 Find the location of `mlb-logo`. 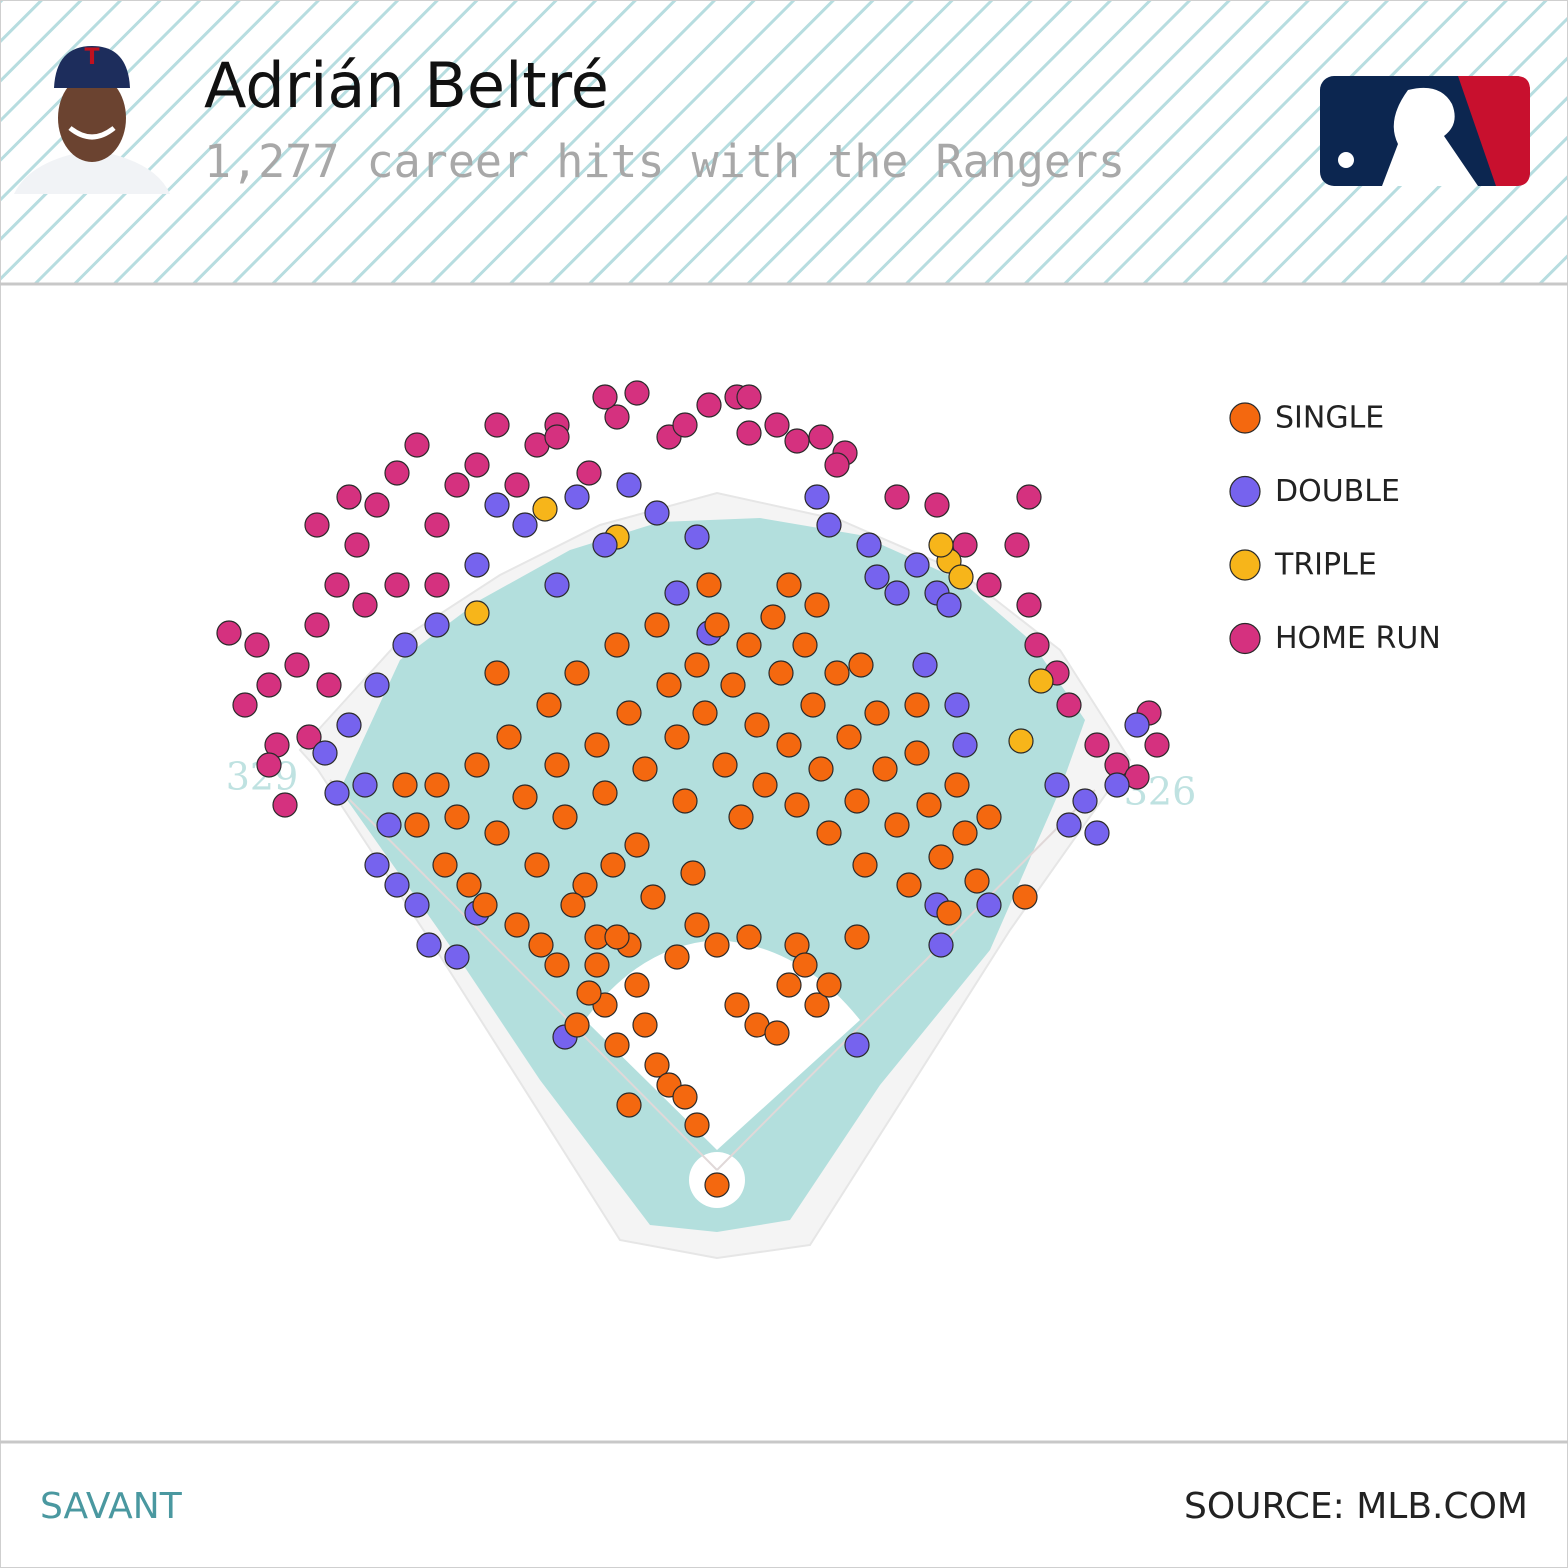

mlb-logo is located at coordinates (1425, 131).